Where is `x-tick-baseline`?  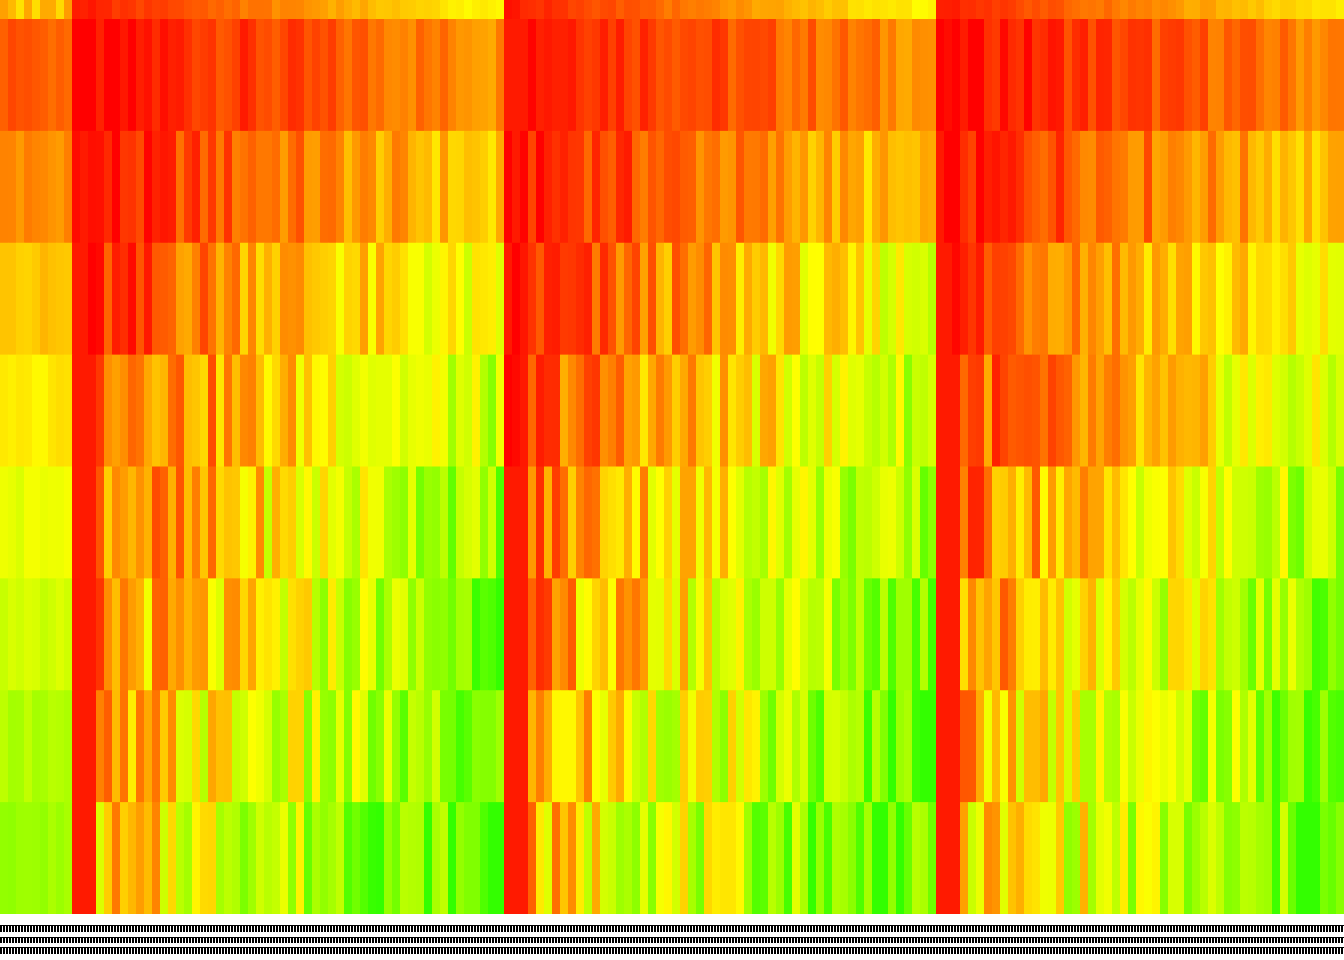
x-tick-baseline is located at coordinates (672, 937).